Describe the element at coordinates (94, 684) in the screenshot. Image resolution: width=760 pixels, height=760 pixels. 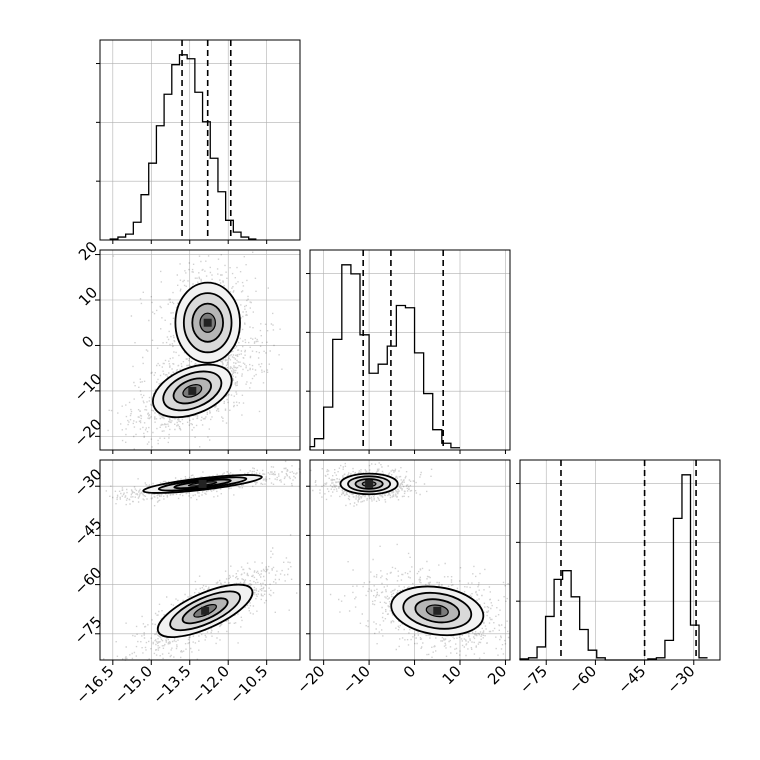
I see `x-tick-label: −16.5` at that location.